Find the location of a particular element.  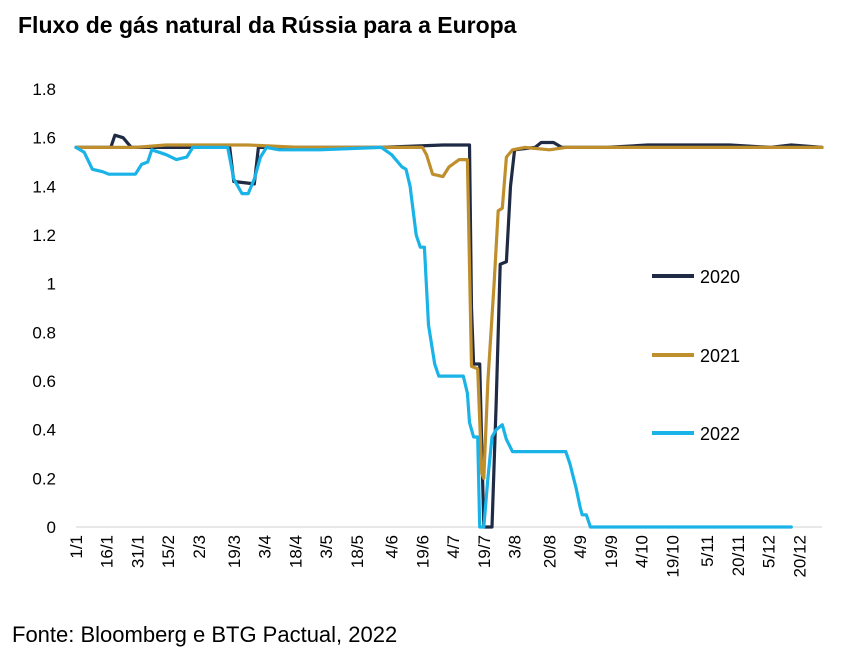

x-tick-label: 19/3 is located at coordinates (234, 551).